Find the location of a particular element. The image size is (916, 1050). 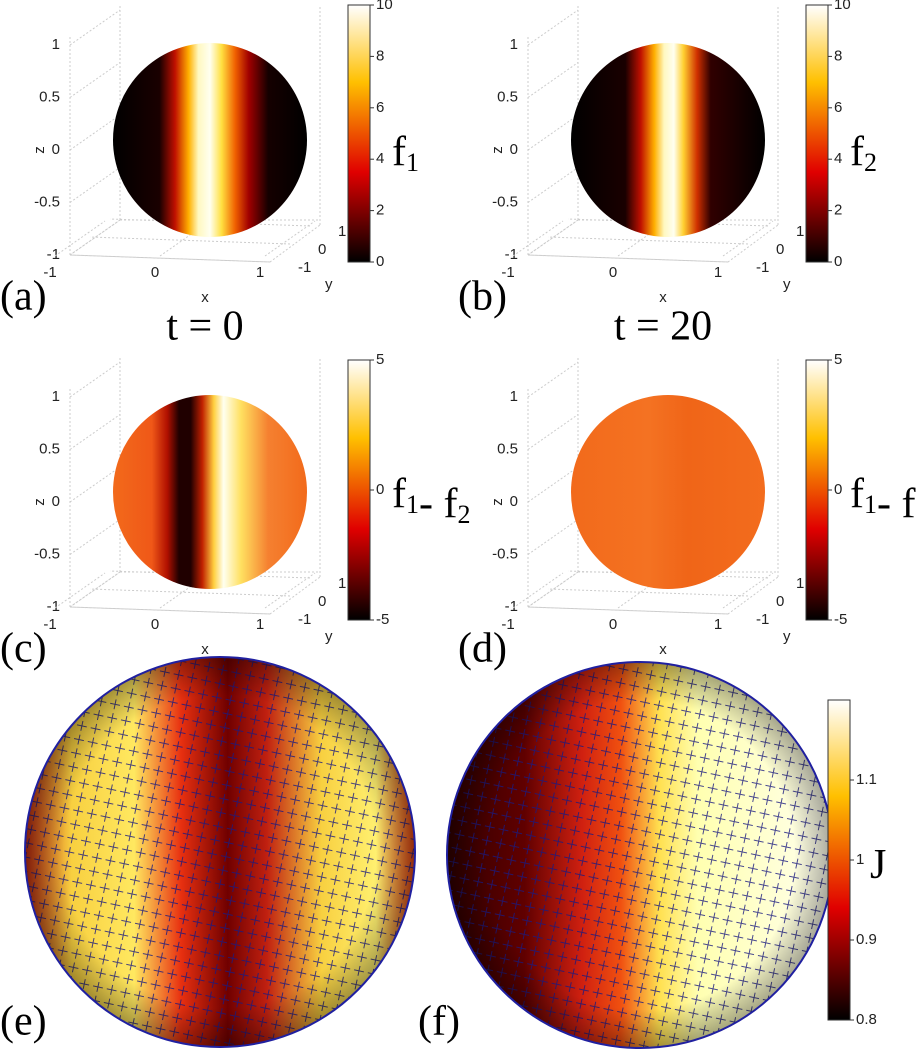

colorbar-tick-label: 0.8 is located at coordinates (866, 1019).